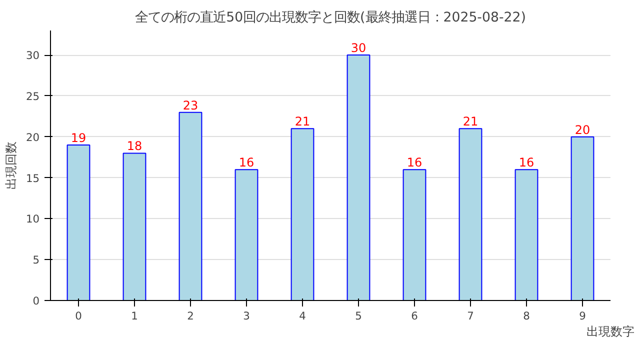  I want to click on x-tick-label: 2, so click(190, 316).